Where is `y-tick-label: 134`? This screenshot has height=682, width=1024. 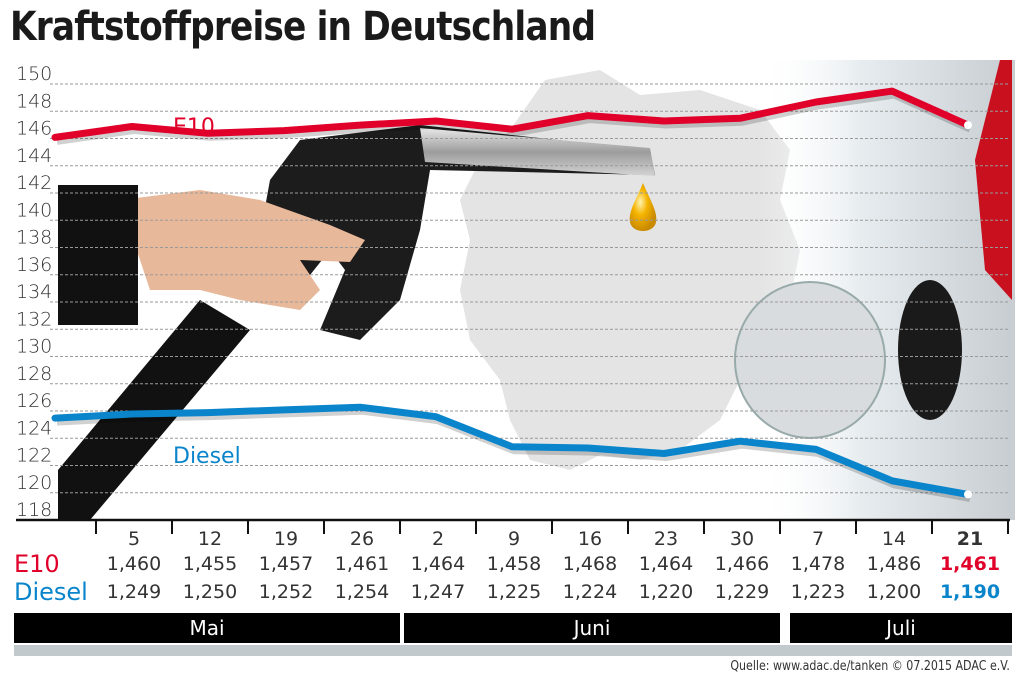
y-tick-label: 134 is located at coordinates (34, 292).